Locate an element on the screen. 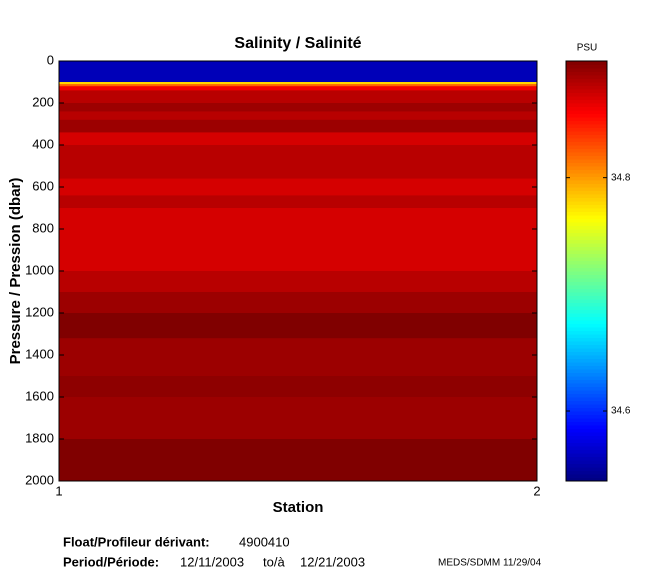  credit: MEDS/SDMM 11/29/04 is located at coordinates (490, 563).